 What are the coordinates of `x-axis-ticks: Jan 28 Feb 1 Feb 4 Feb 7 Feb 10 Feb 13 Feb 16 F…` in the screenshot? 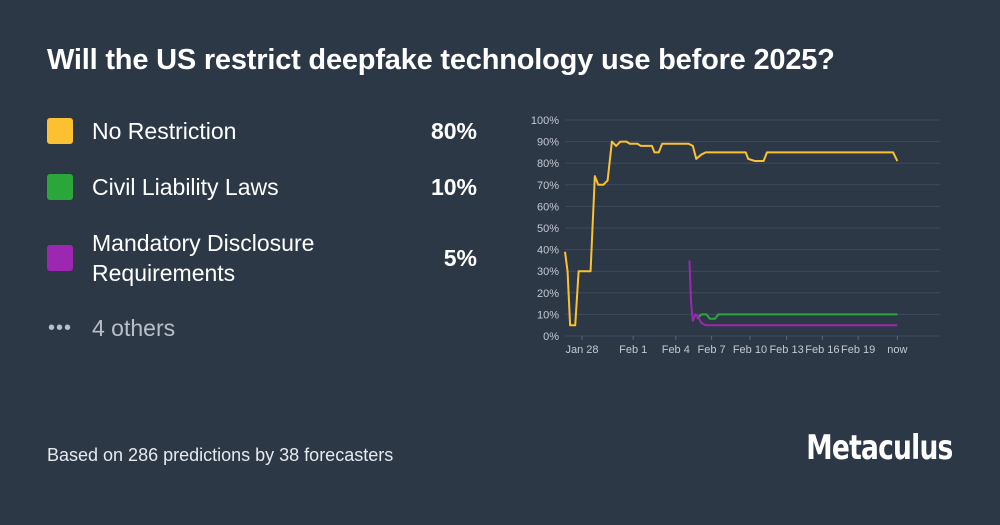 It's located at (737, 346).